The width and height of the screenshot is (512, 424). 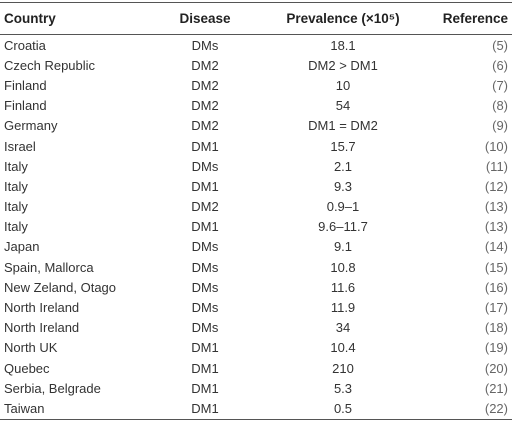 What do you see at coordinates (343, 106) in the screenshot?
I see `table-cell: 54` at bounding box center [343, 106].